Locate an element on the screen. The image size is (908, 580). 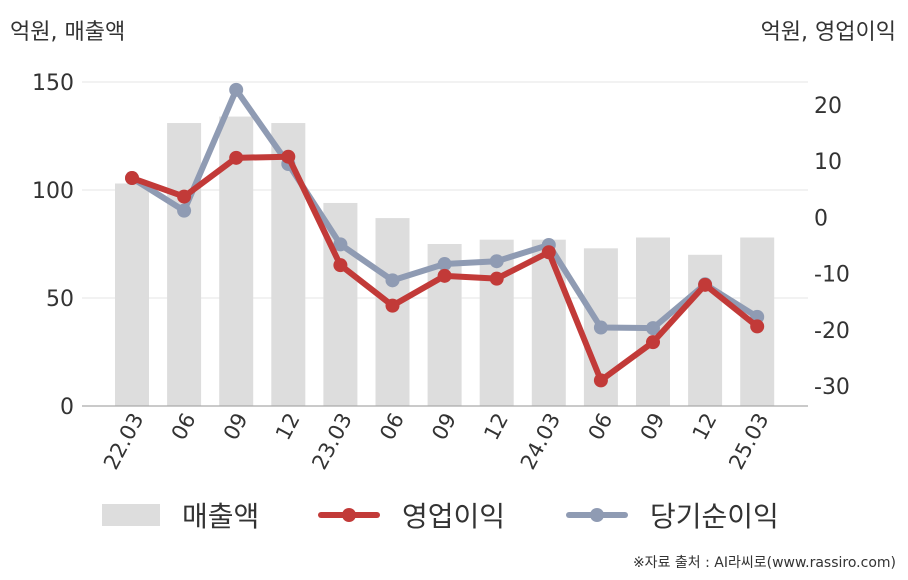
x-tick-label: 25.03 is located at coordinates (748, 441).